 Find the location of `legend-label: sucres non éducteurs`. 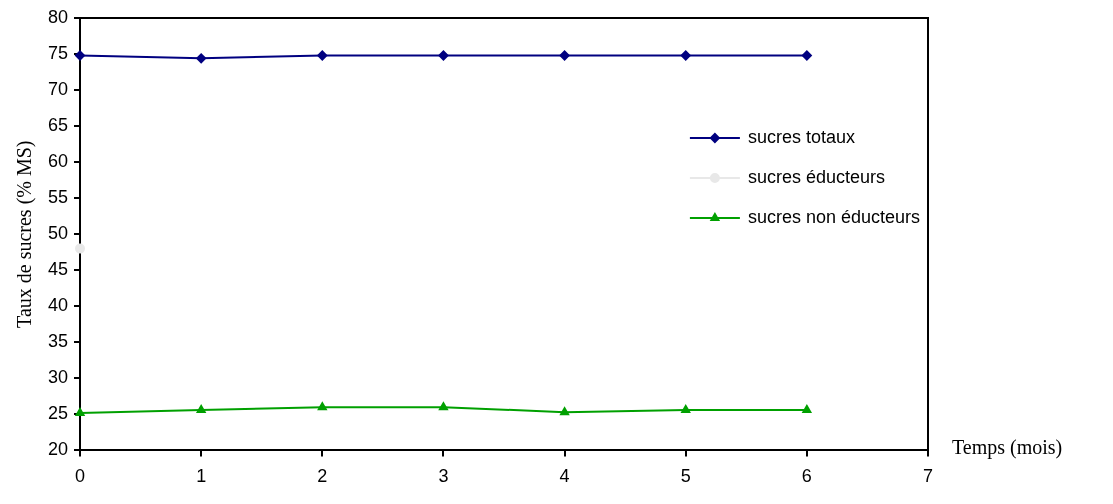

legend-label: sucres non éducteurs is located at coordinates (834, 216).